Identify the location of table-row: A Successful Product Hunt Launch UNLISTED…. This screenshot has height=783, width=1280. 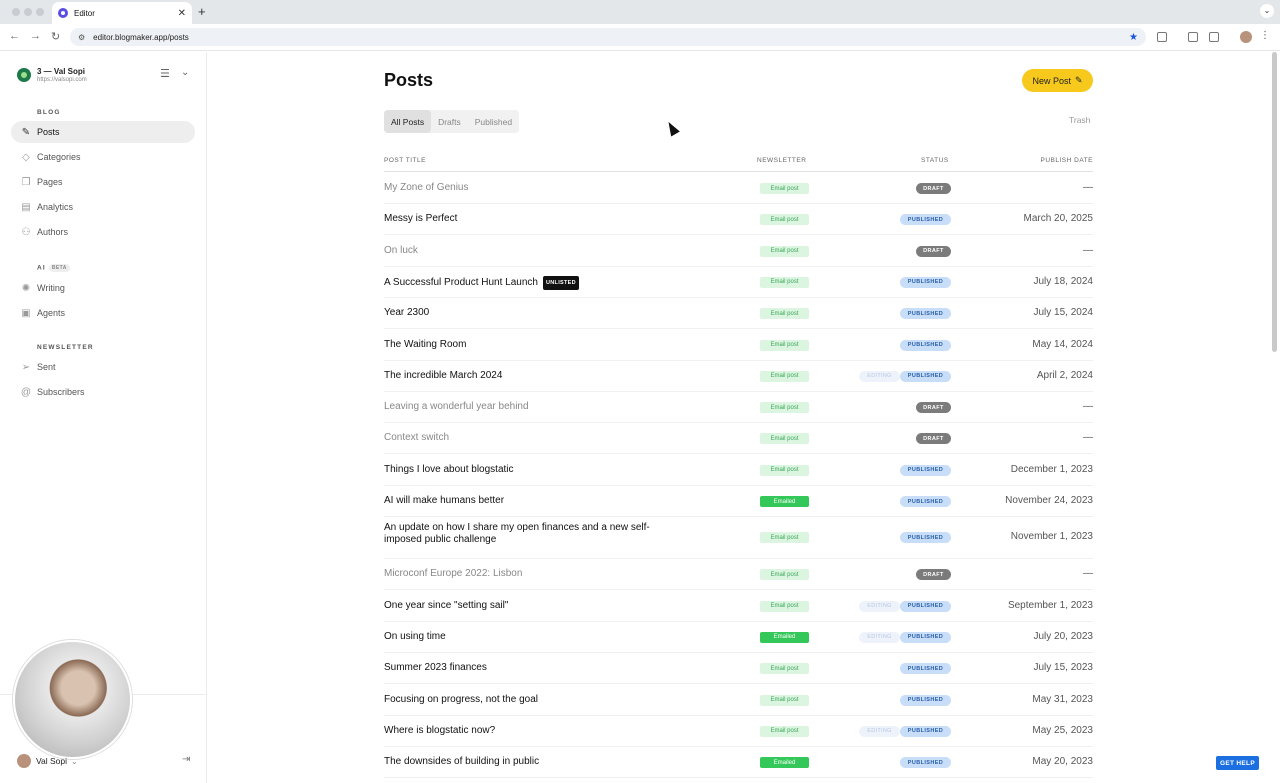
(738, 282).